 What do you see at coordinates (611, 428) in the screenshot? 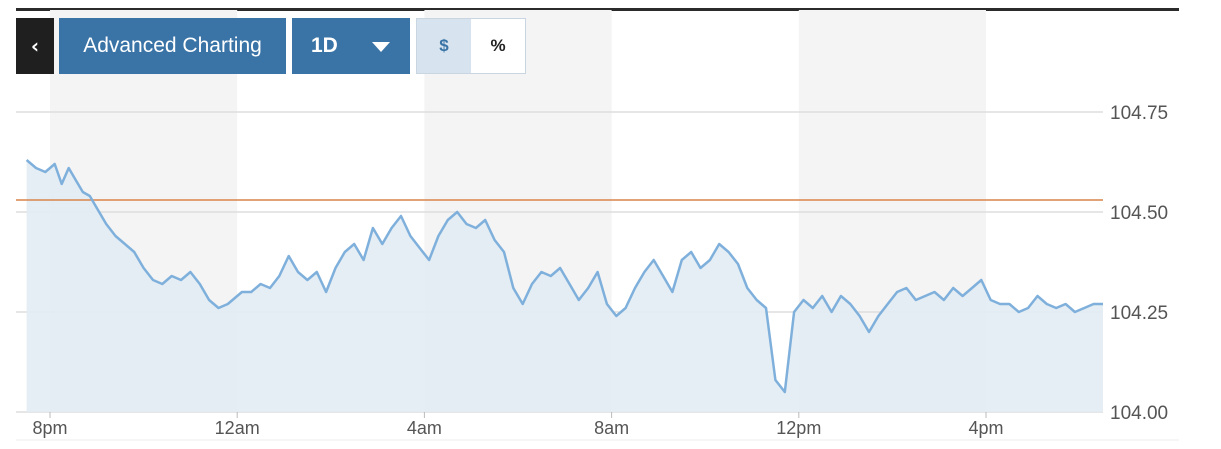
I see `x-tick-label: 8am` at bounding box center [611, 428].